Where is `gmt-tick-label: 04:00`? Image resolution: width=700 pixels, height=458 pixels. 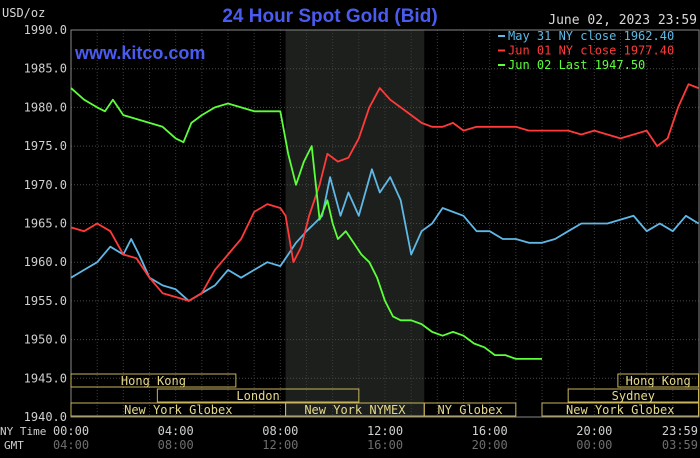
gmt-tick-label: 04:00 is located at coordinates (71, 445).